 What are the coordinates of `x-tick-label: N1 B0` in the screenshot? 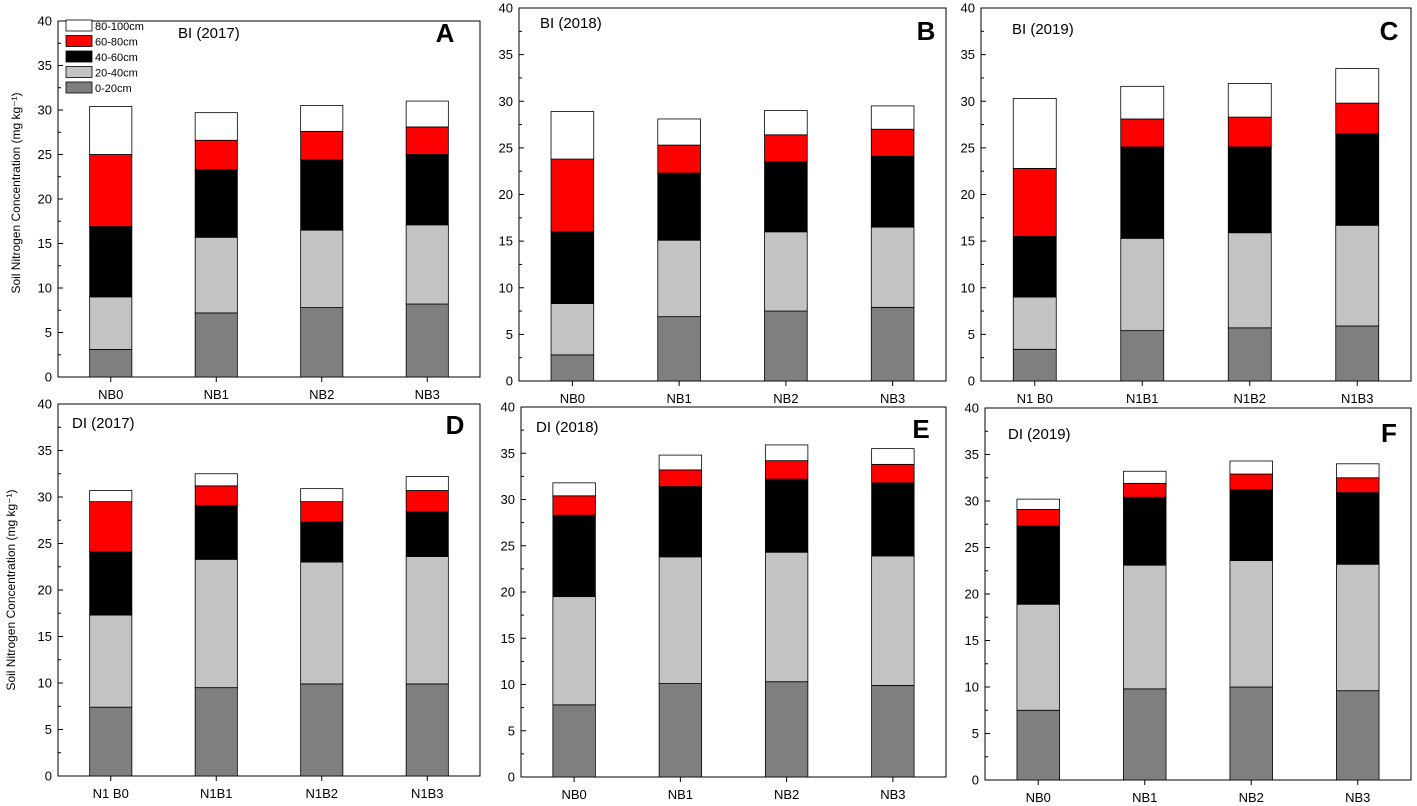 It's located at (1035, 398).